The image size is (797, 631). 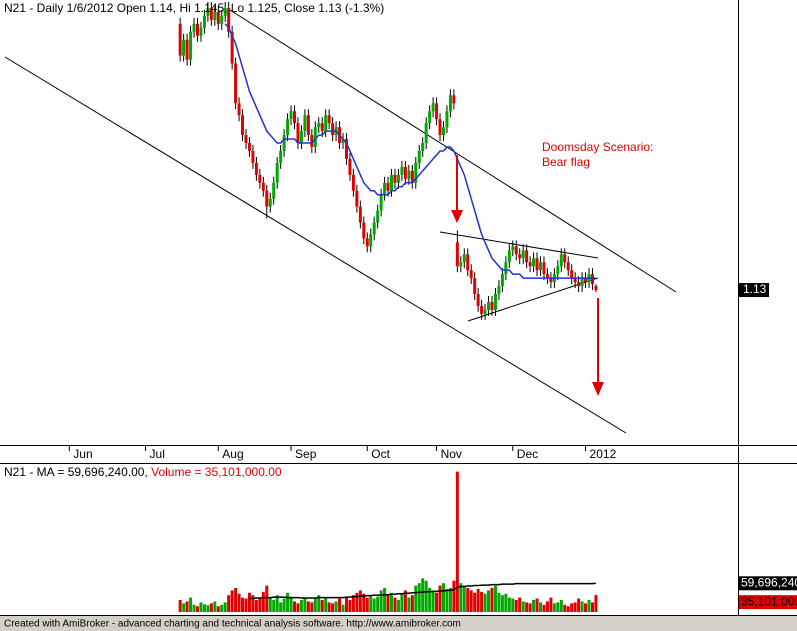 I want to click on price-label: 1.13, so click(x=755, y=289).